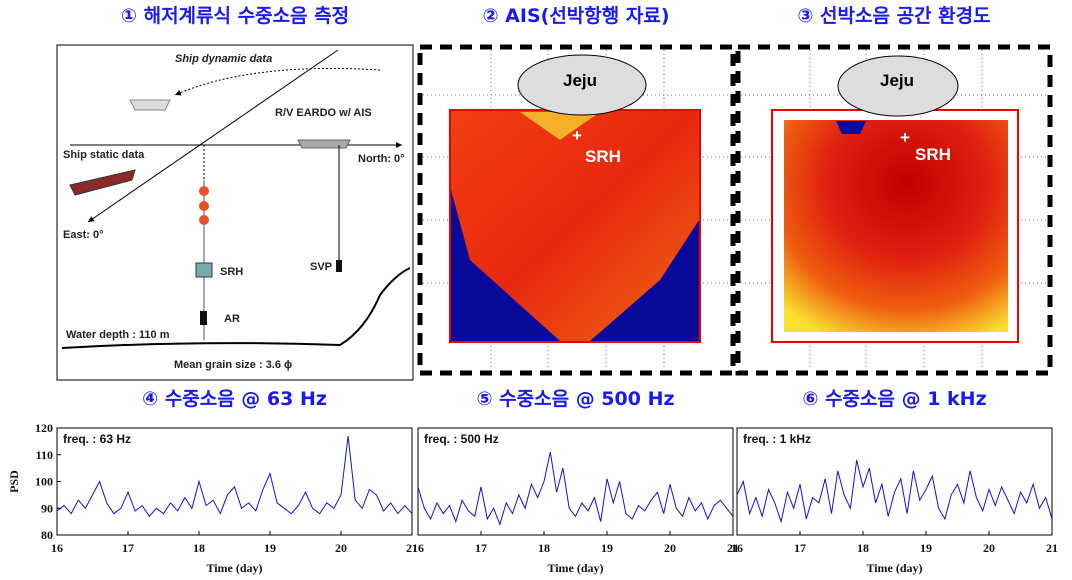 The width and height of the screenshot is (1072, 580). Describe the element at coordinates (321, 267) in the screenshot. I see `label: SVP` at that location.